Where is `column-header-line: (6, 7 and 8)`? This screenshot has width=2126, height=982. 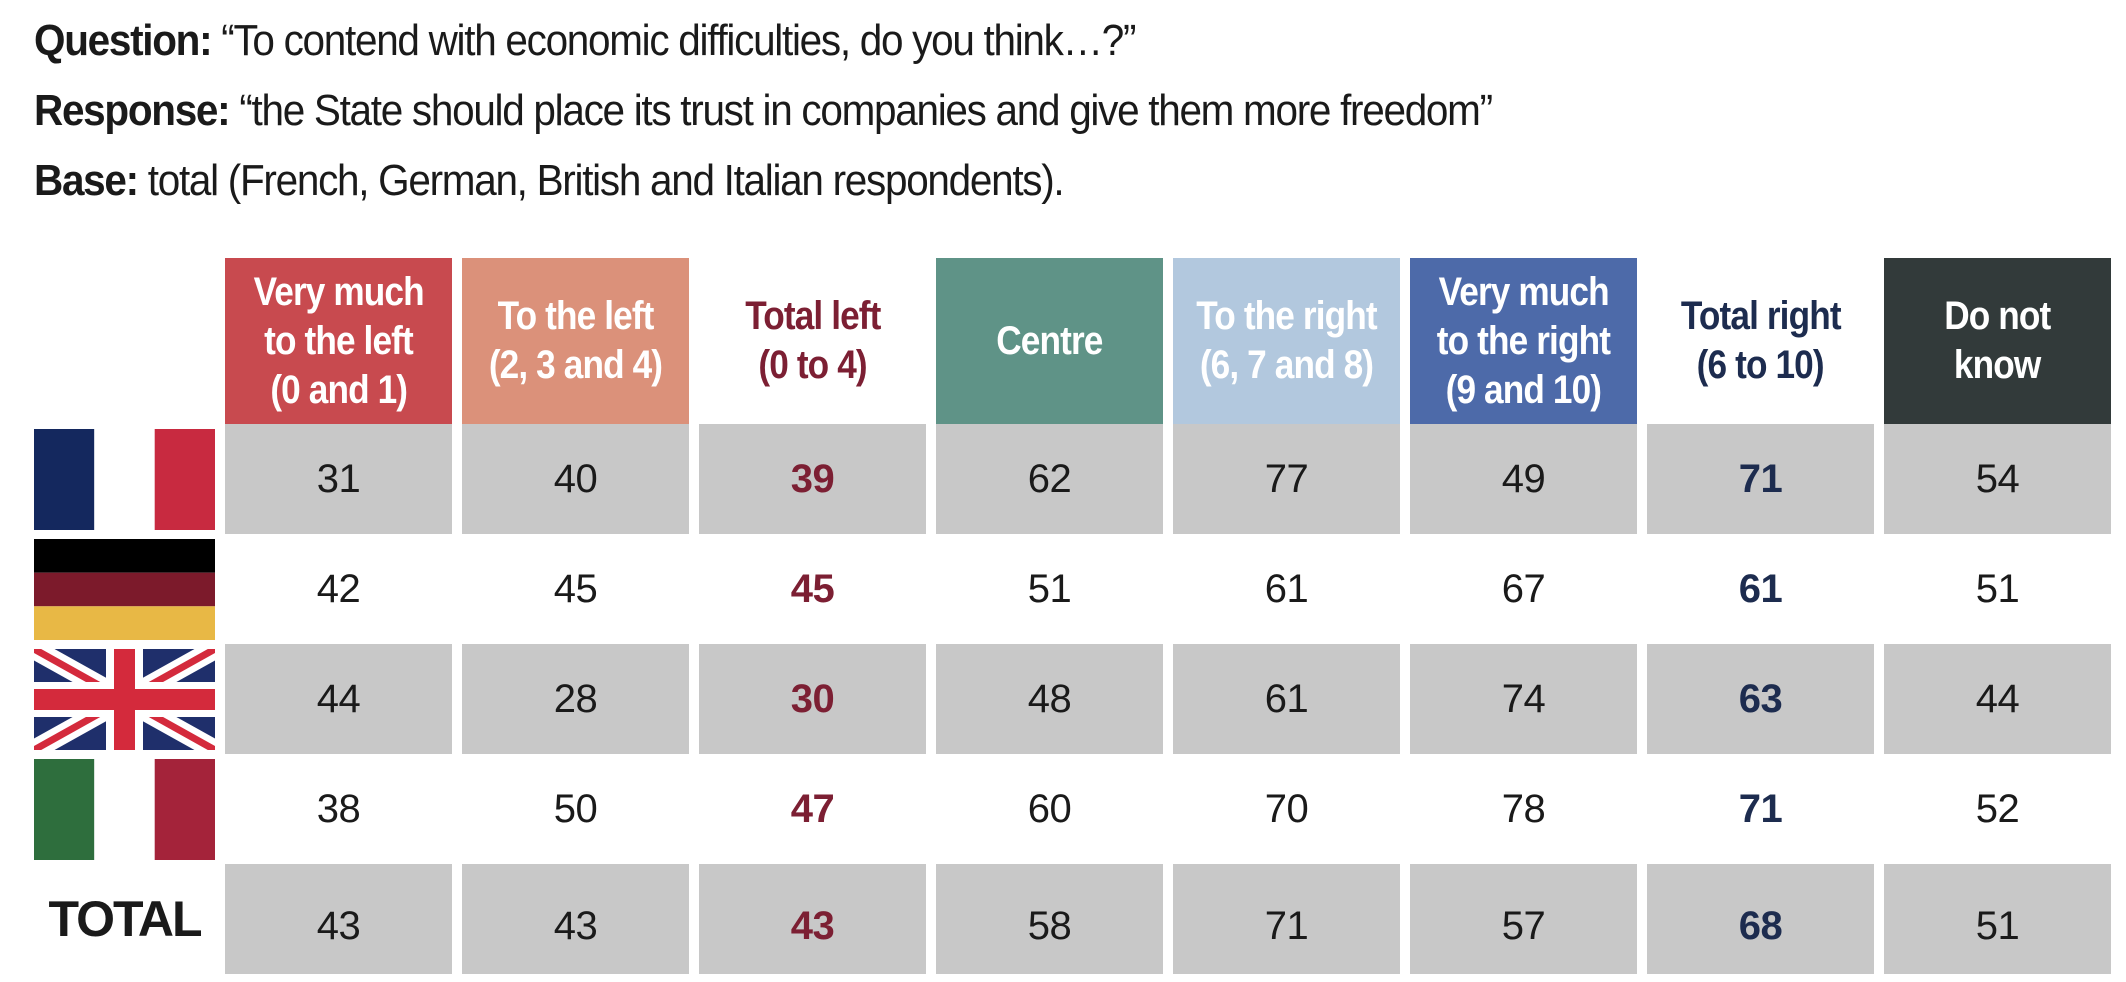
column-header-line: (6, 7 and 8) is located at coordinates (1286, 365).